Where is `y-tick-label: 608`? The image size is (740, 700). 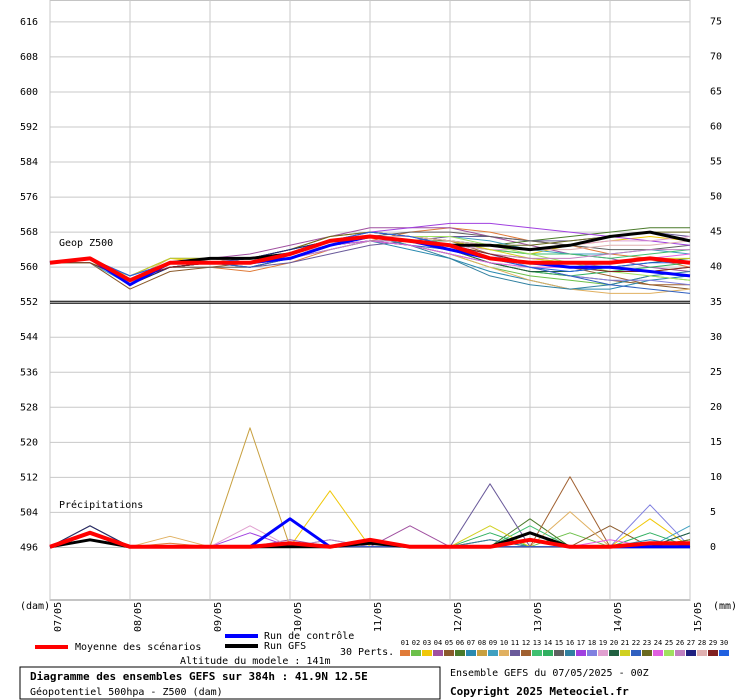 y-tick-label: 608 is located at coordinates (29, 57).